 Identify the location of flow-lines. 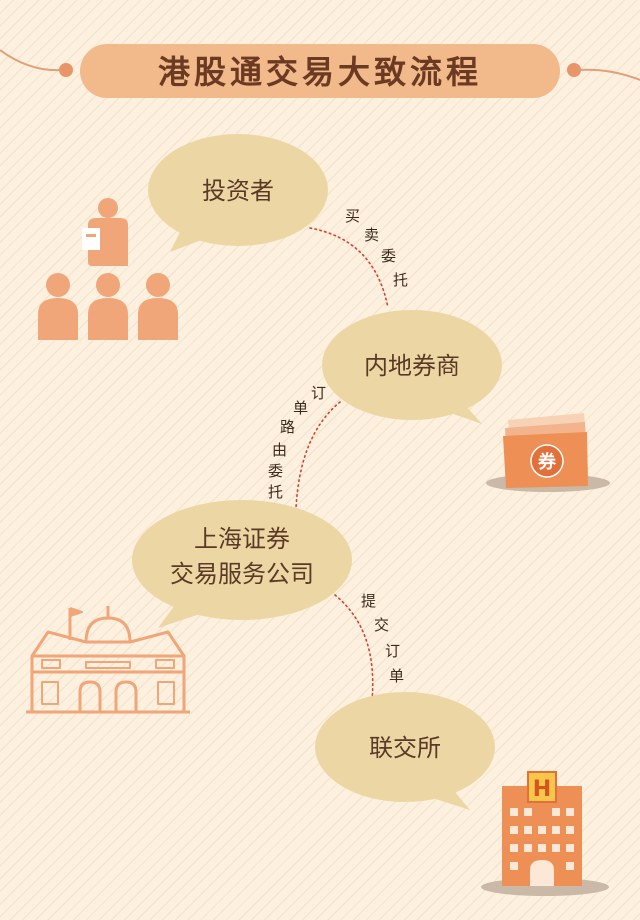
(342, 464).